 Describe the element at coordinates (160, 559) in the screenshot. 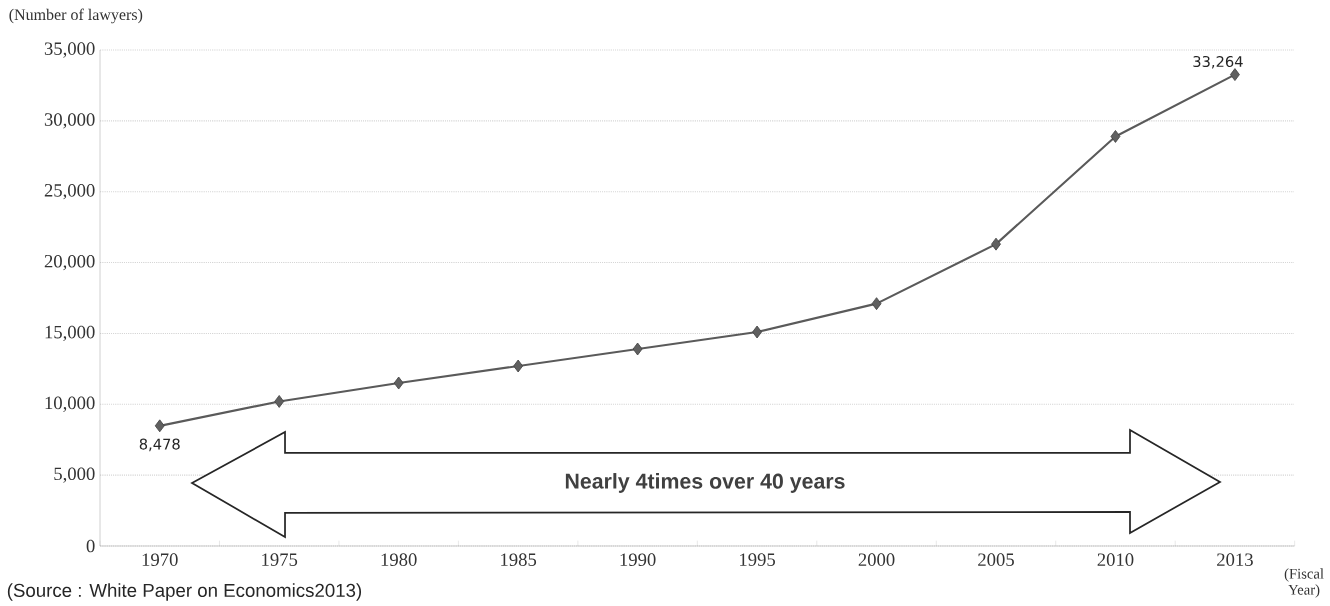

I see `x-tick-label: 1970` at that location.